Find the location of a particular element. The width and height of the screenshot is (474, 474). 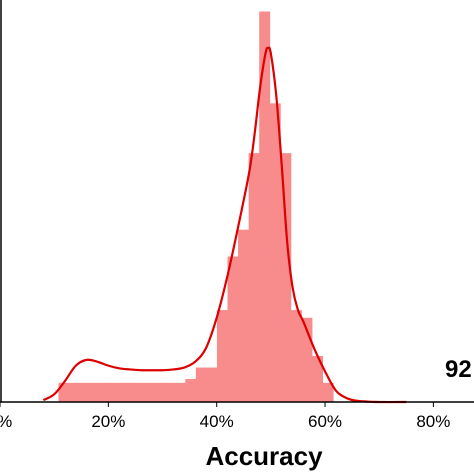

x-axis-ticks: 0% 20% 40% 60% 80% is located at coordinates (225, 416).